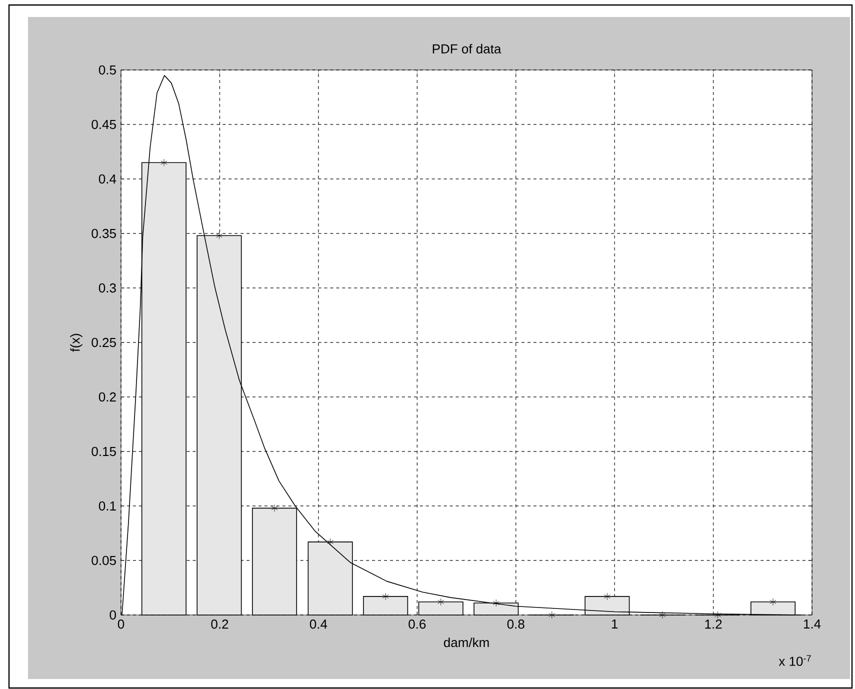 The image size is (855, 689). What do you see at coordinates (104, 561) in the screenshot?
I see `y-tick-label: 0.05` at bounding box center [104, 561].